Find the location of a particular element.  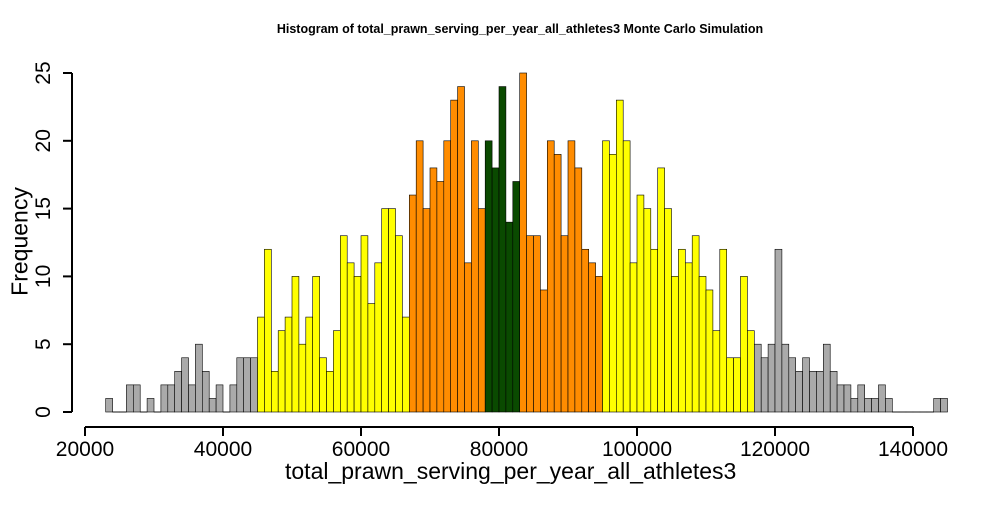

y-tick-label: 25 is located at coordinates (43, 72).